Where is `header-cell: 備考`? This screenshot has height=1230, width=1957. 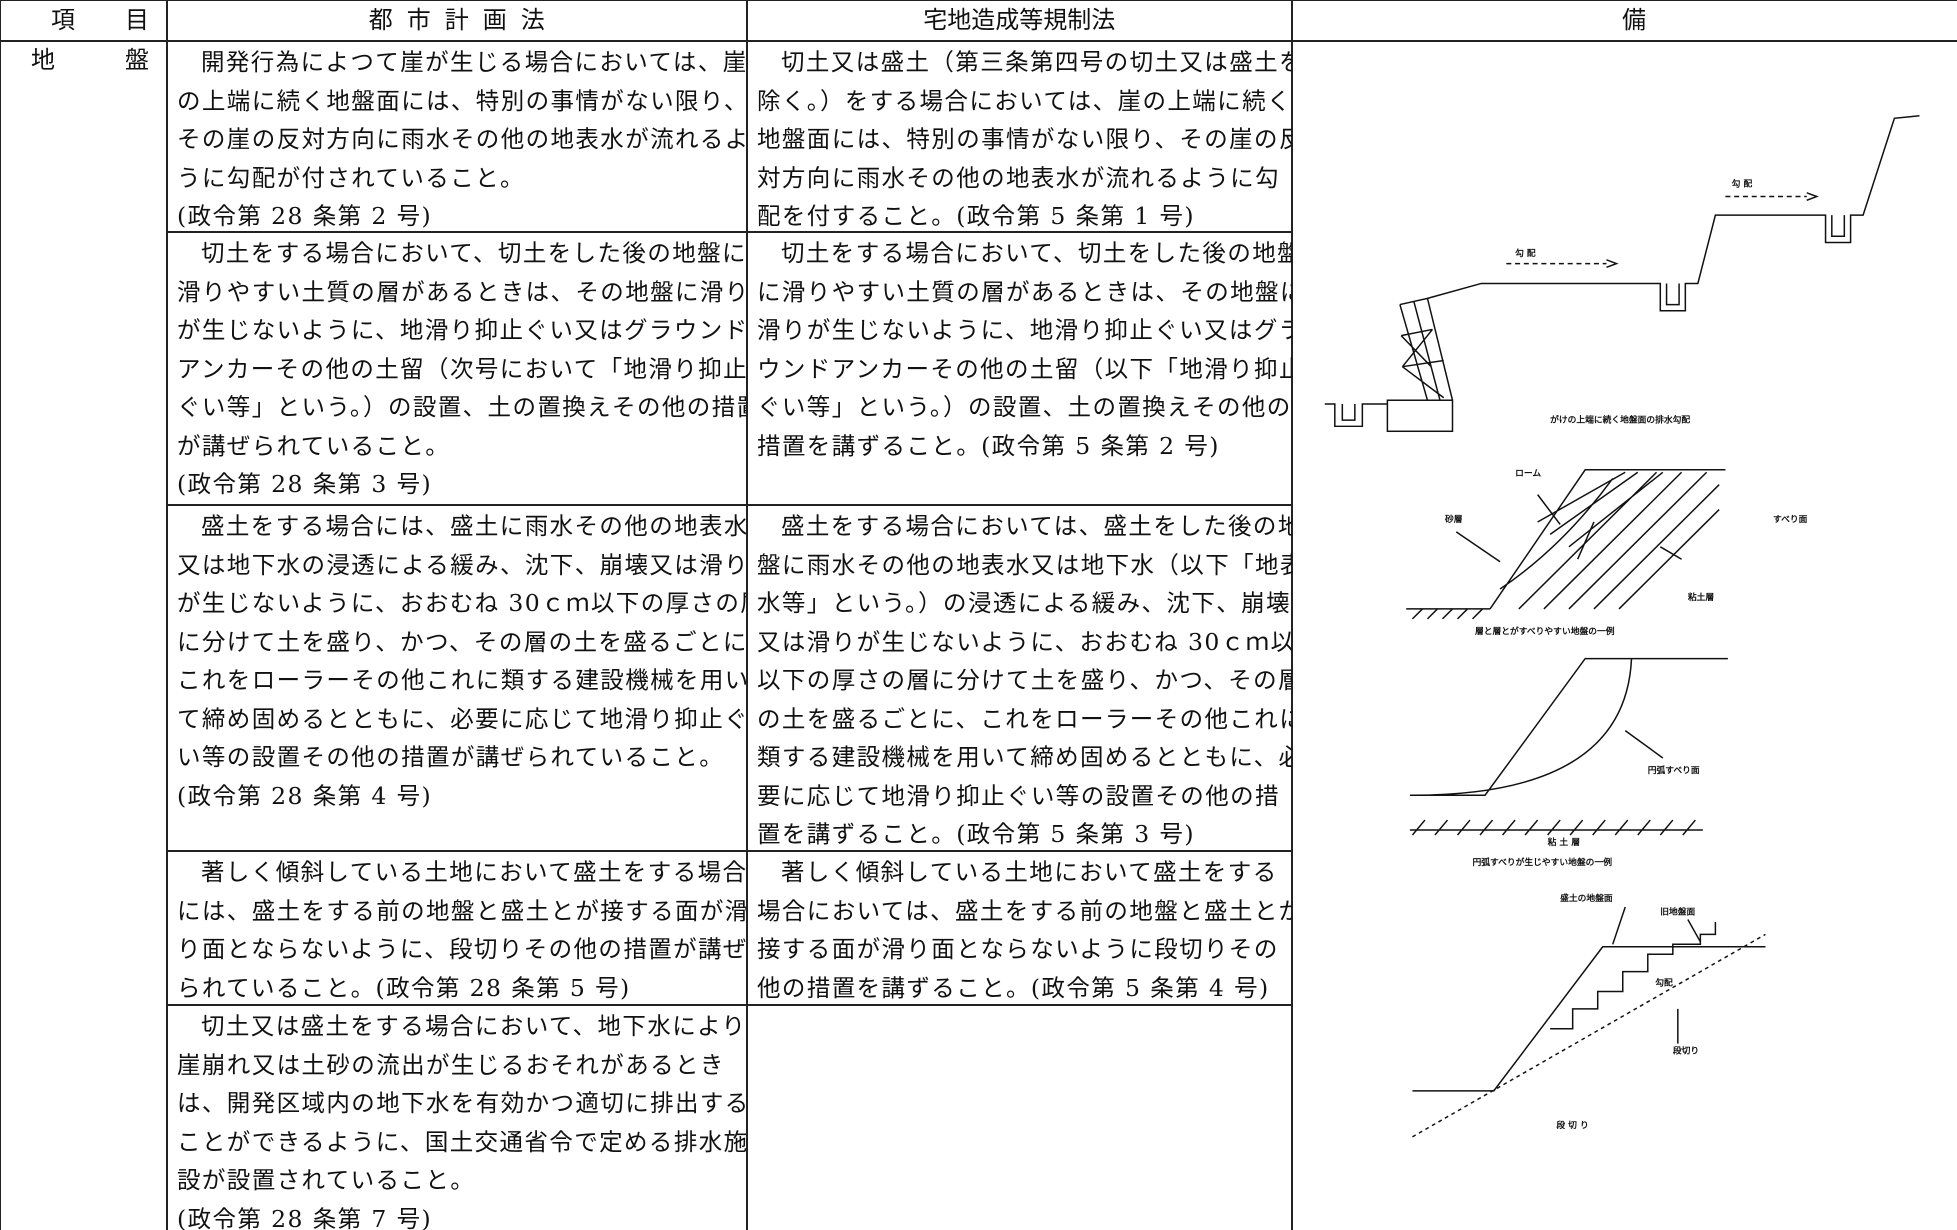 header-cell: 備考 is located at coordinates (1624, 21).